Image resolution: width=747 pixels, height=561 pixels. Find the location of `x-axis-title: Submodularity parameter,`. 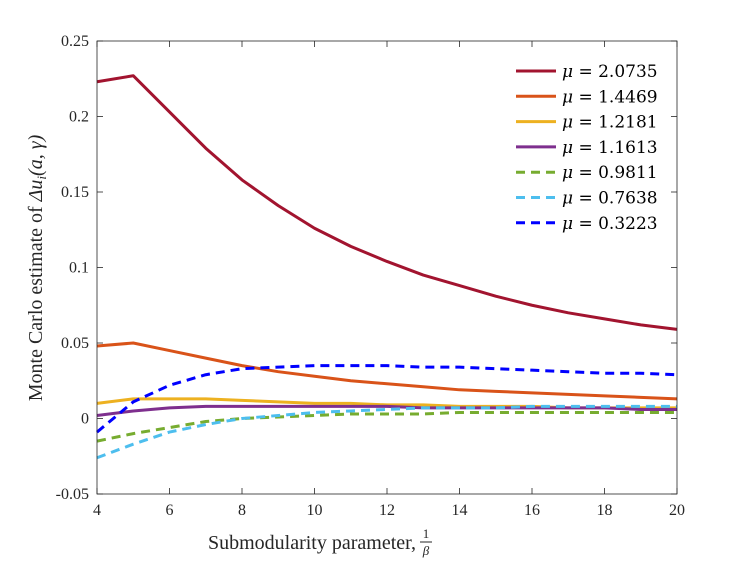

x-axis-title: Submodularity parameter, is located at coordinates (312, 543).